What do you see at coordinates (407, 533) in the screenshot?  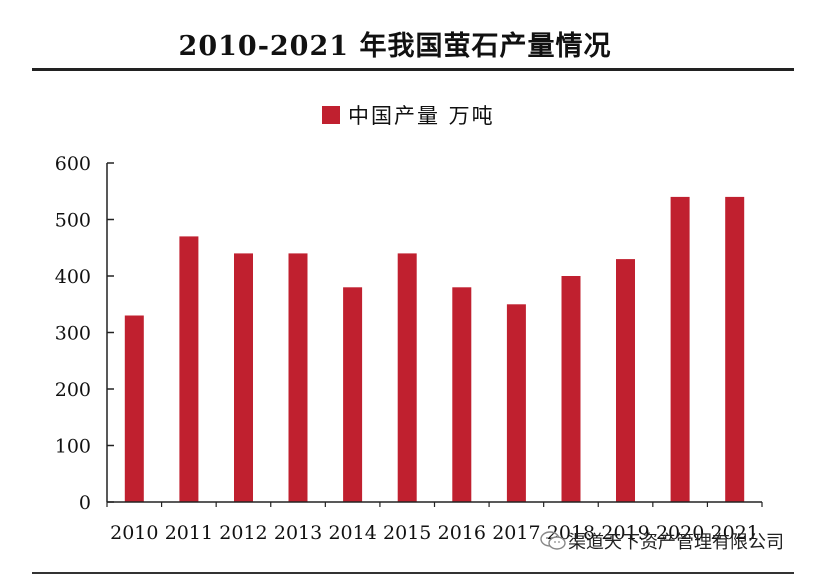 I see `x-tick-label-2015: 2015` at bounding box center [407, 533].